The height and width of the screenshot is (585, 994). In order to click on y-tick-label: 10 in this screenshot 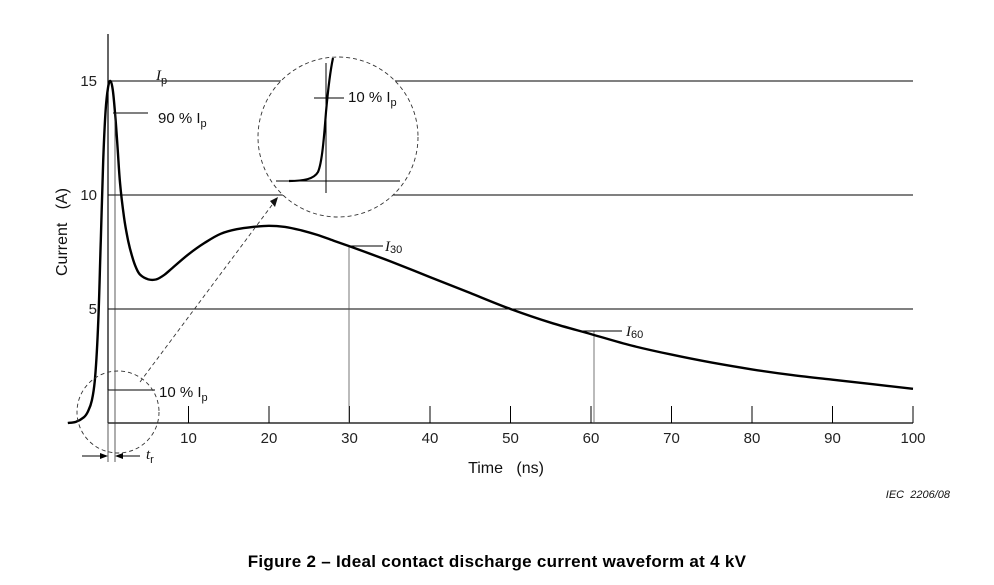, I will do `click(88, 195)`.